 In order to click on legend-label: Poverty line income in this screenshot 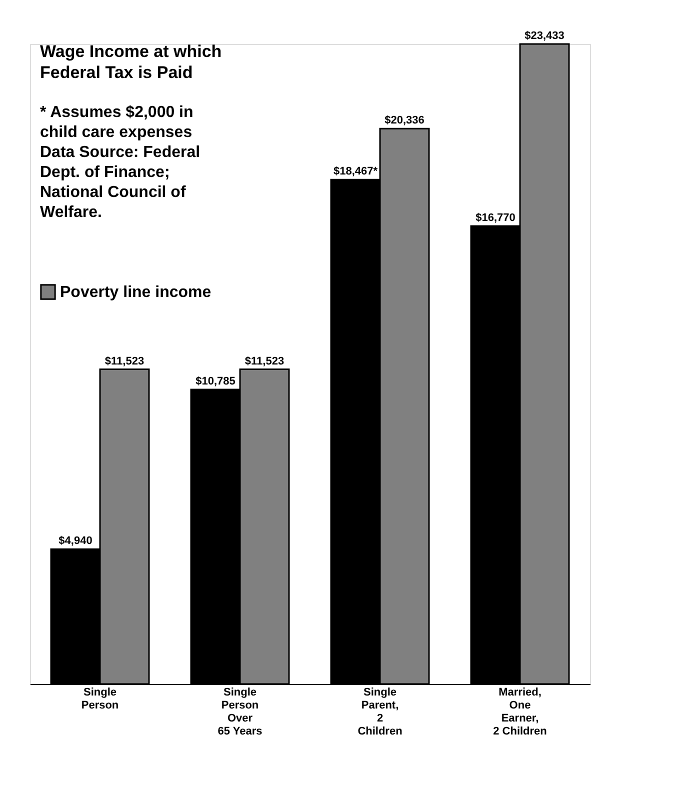, I will do `click(136, 292)`.